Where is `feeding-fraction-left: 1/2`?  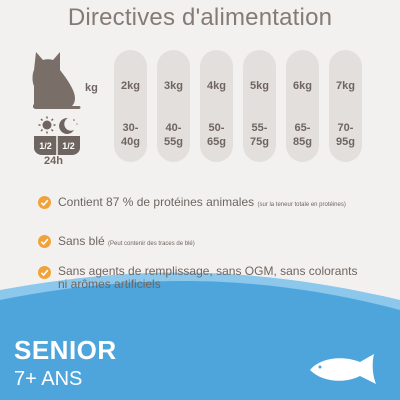
feeding-fraction-left: 1/2 is located at coordinates (45, 146).